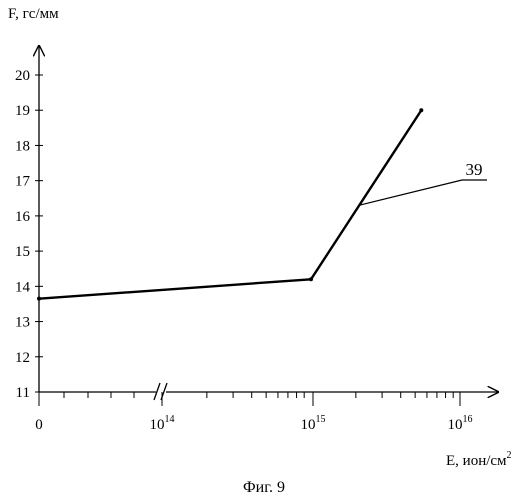 The height and width of the screenshot is (499, 528). Describe the element at coordinates (23, 182) in the screenshot. I see `y-tick-label: 17` at that location.